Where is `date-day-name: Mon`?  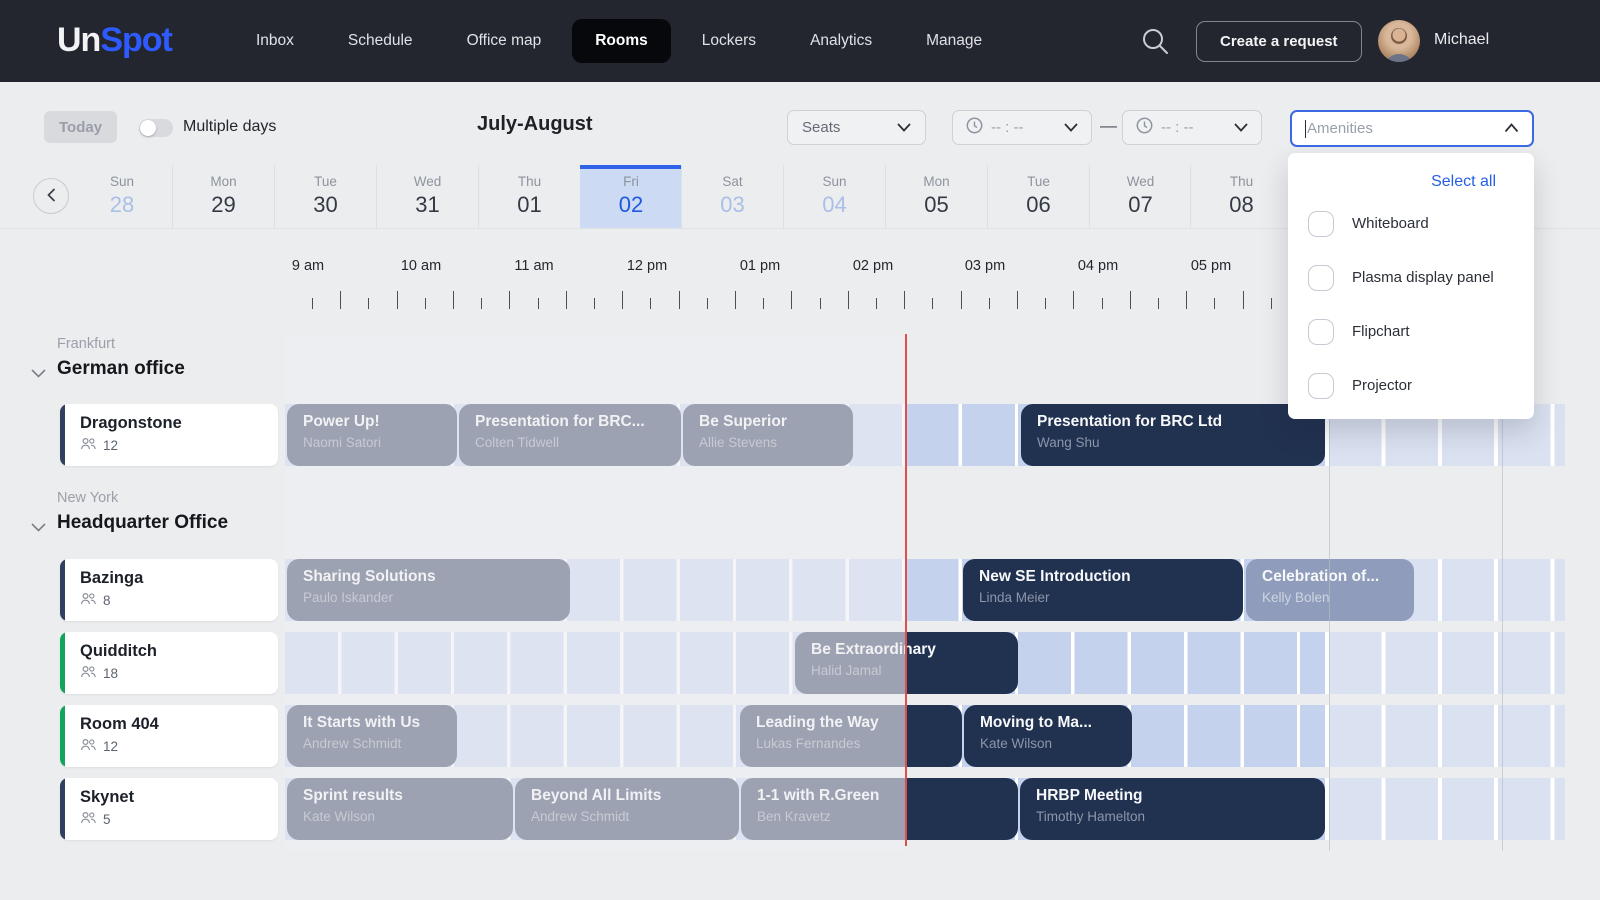
date-day-name: Mon is located at coordinates (223, 181).